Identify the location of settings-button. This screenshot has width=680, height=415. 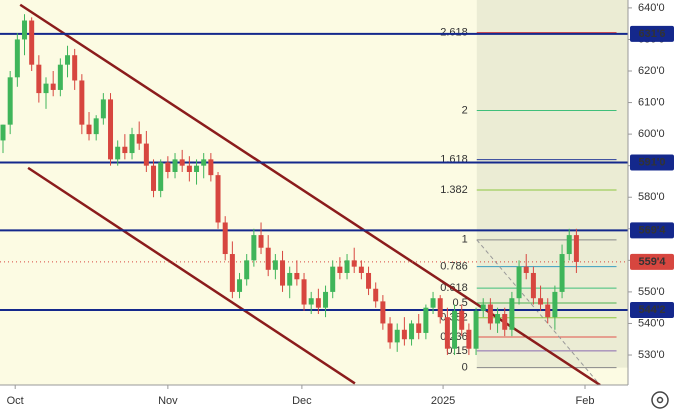
(660, 400).